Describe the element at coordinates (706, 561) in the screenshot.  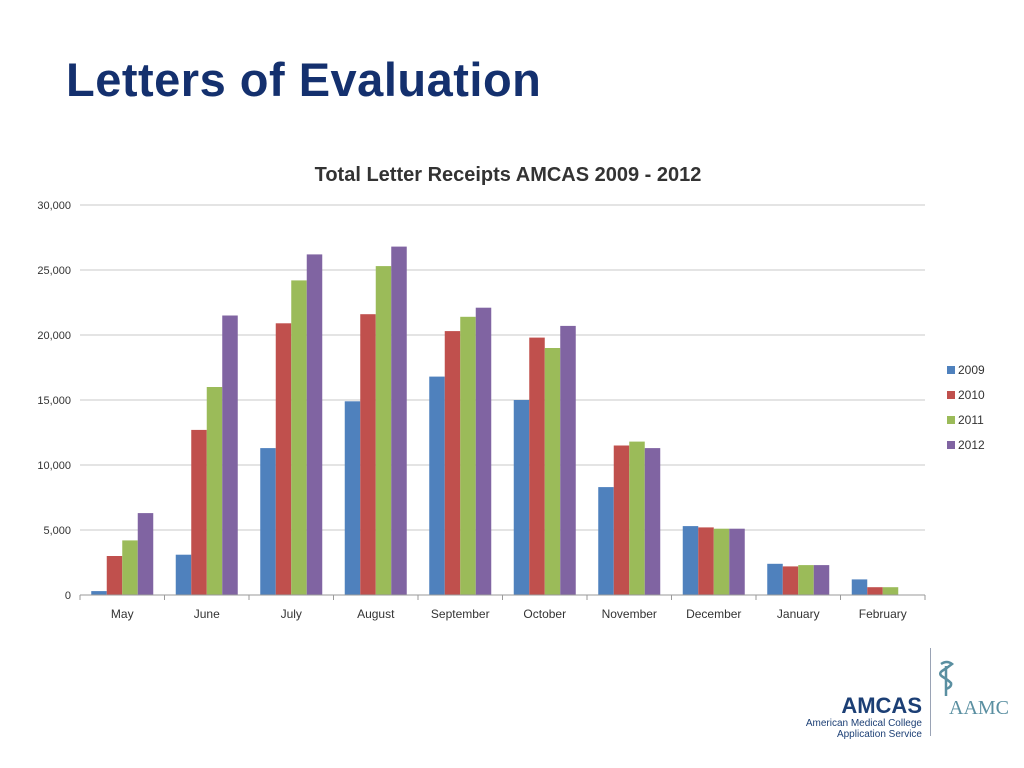
I see `bar-2010-december` at that location.